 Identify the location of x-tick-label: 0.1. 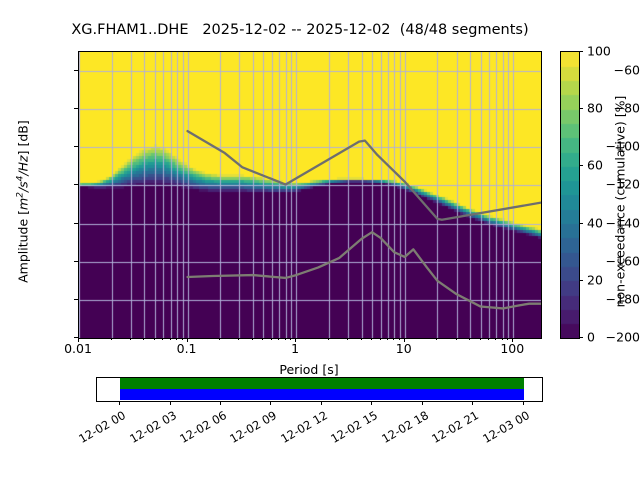
(186, 348).